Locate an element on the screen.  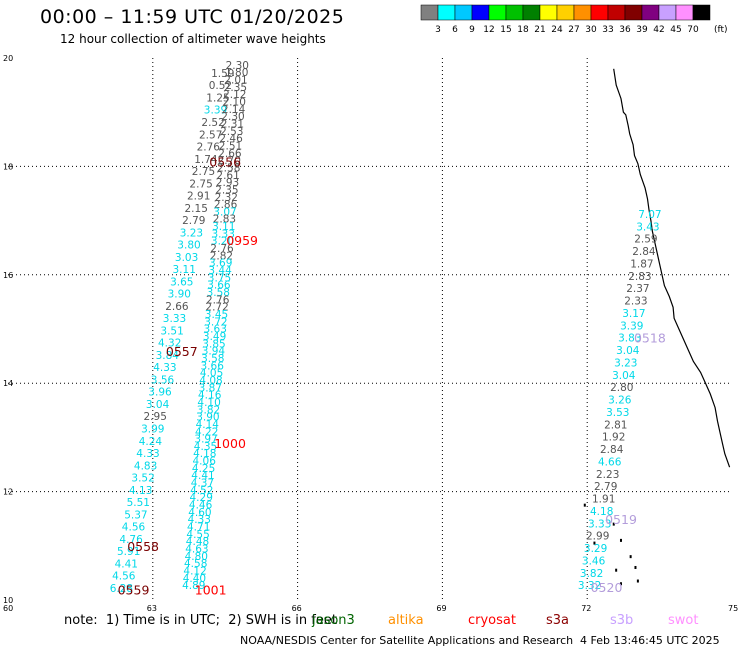
wave-height-label: 2.80 is located at coordinates (621, 388).